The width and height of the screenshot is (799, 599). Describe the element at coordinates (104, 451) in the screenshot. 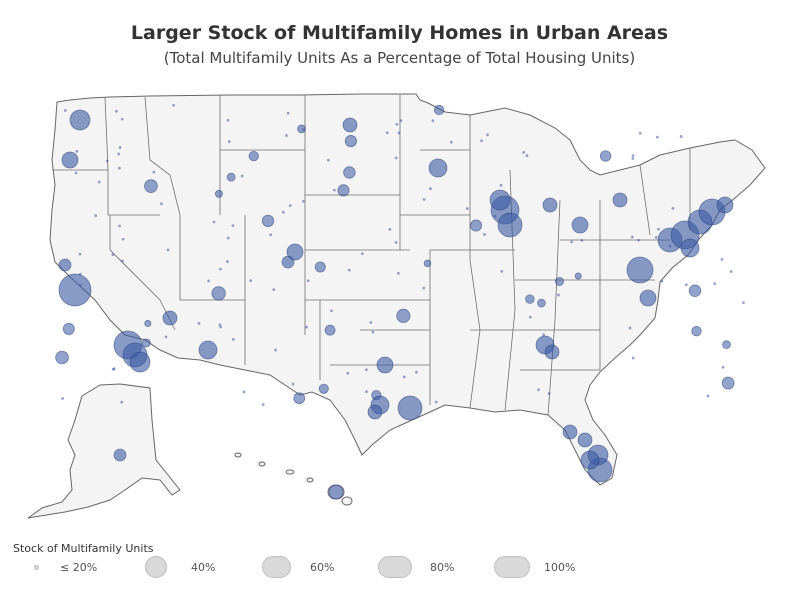

I see `alaska-outline` at that location.